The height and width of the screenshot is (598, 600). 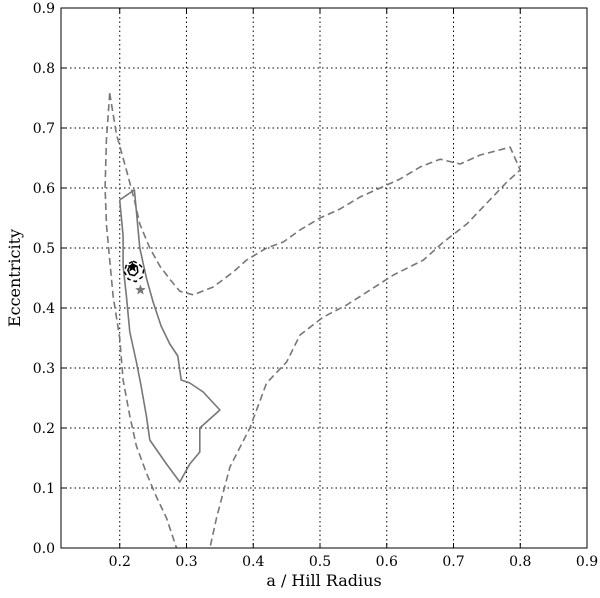 What do you see at coordinates (44, 129) in the screenshot?
I see `y-tick-label: 0.7` at bounding box center [44, 129].